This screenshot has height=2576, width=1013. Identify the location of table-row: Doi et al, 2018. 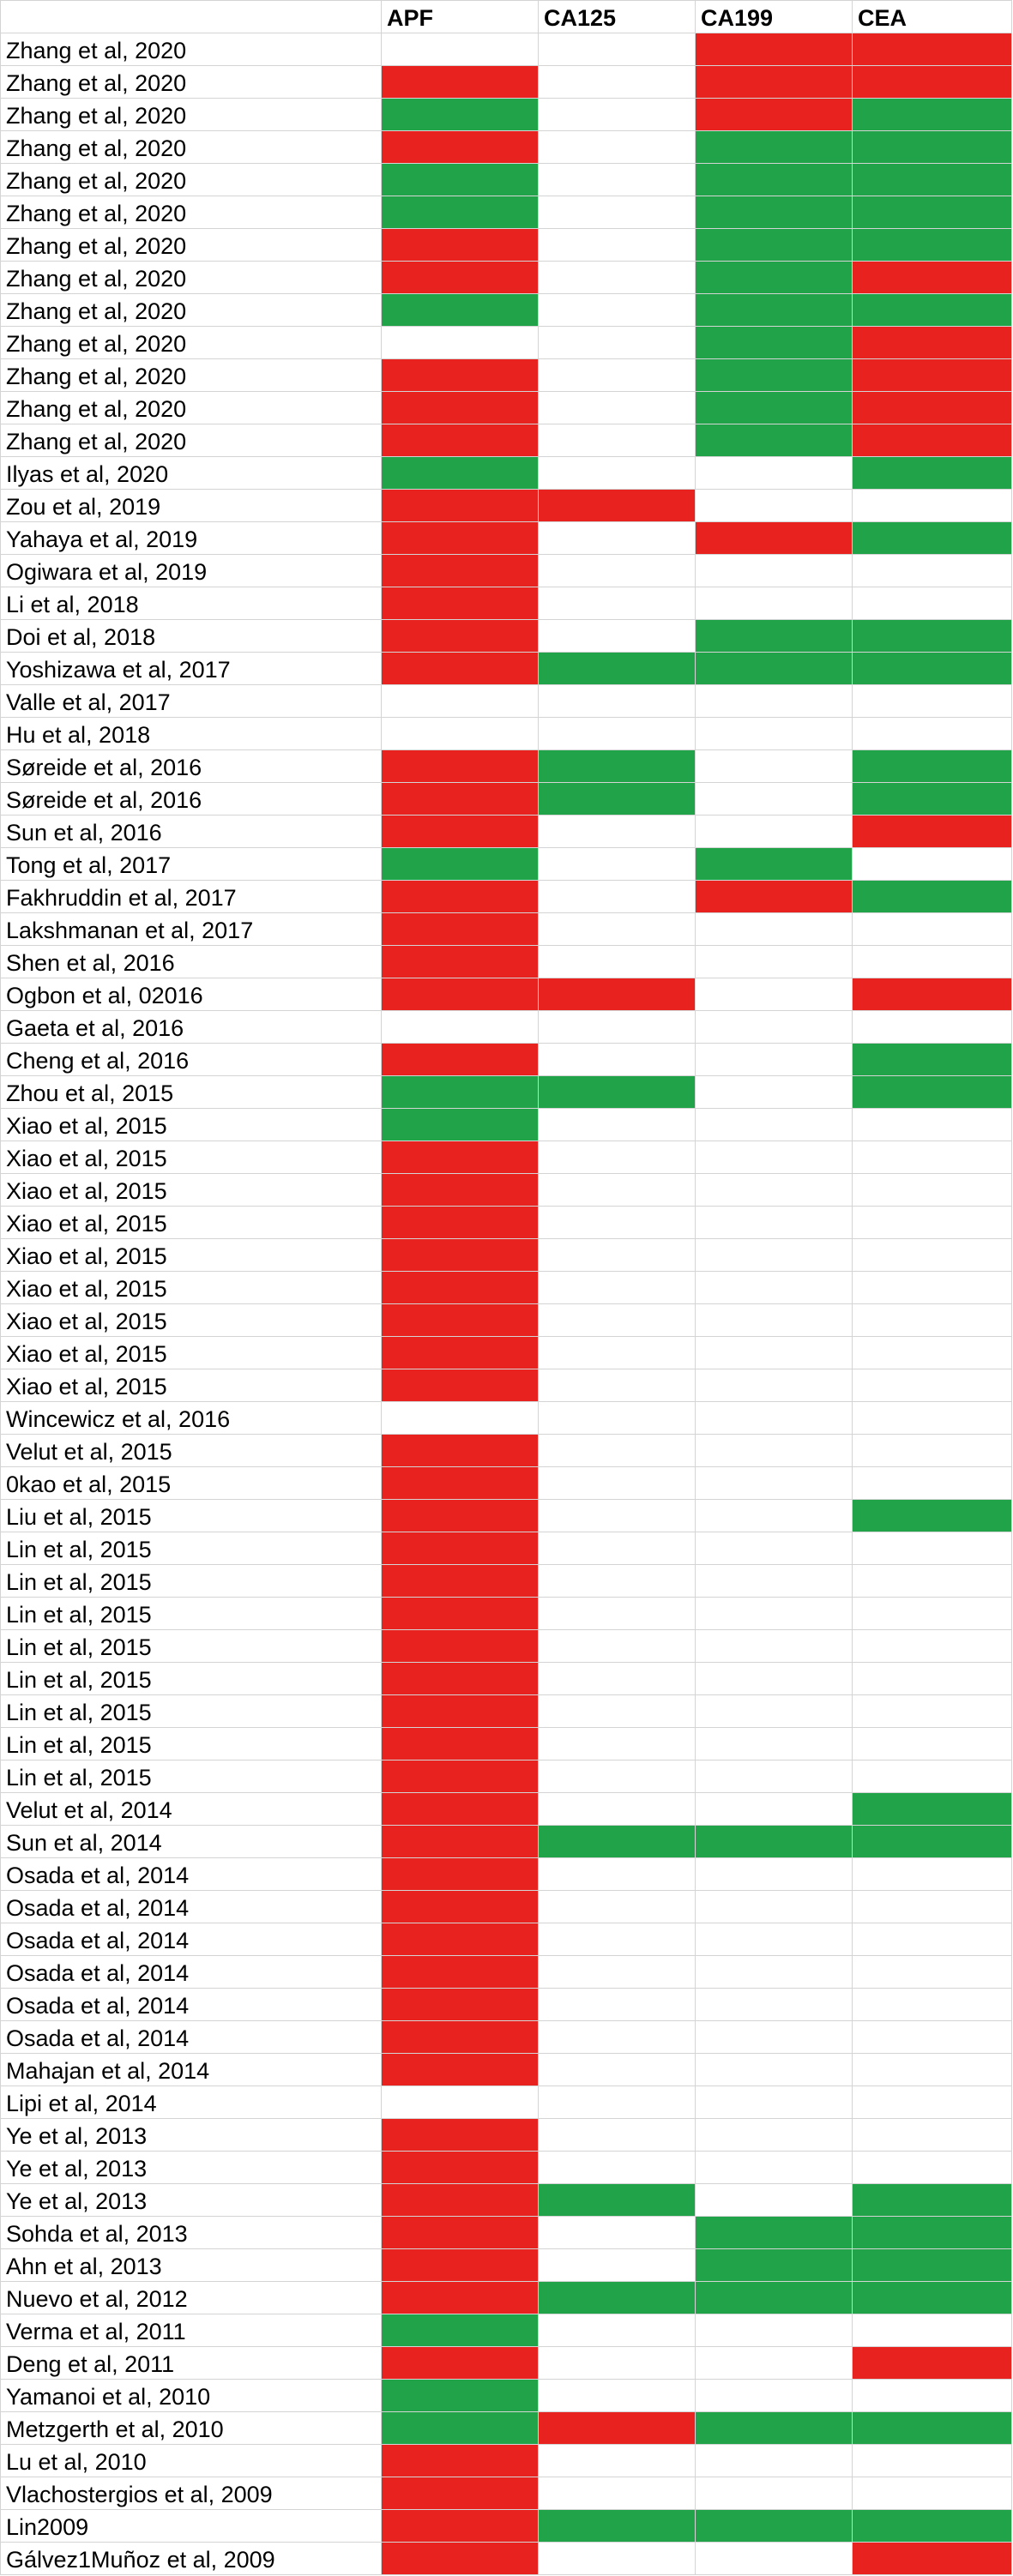
(506, 636).